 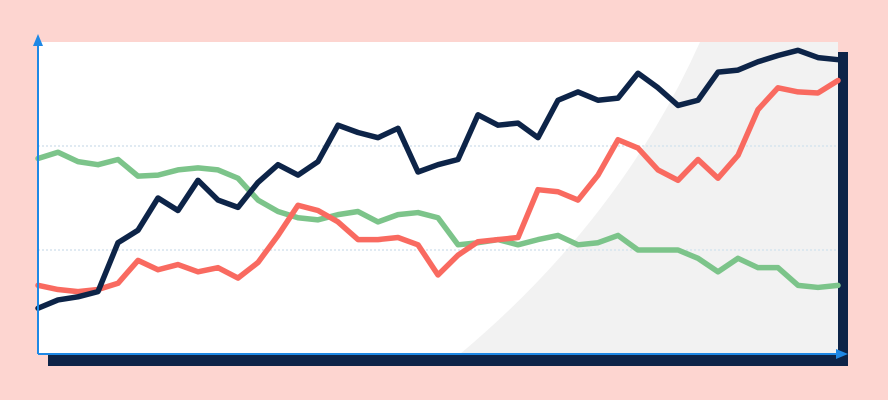 What do you see at coordinates (38, 40) in the screenshot?
I see `y-arrow` at bounding box center [38, 40].